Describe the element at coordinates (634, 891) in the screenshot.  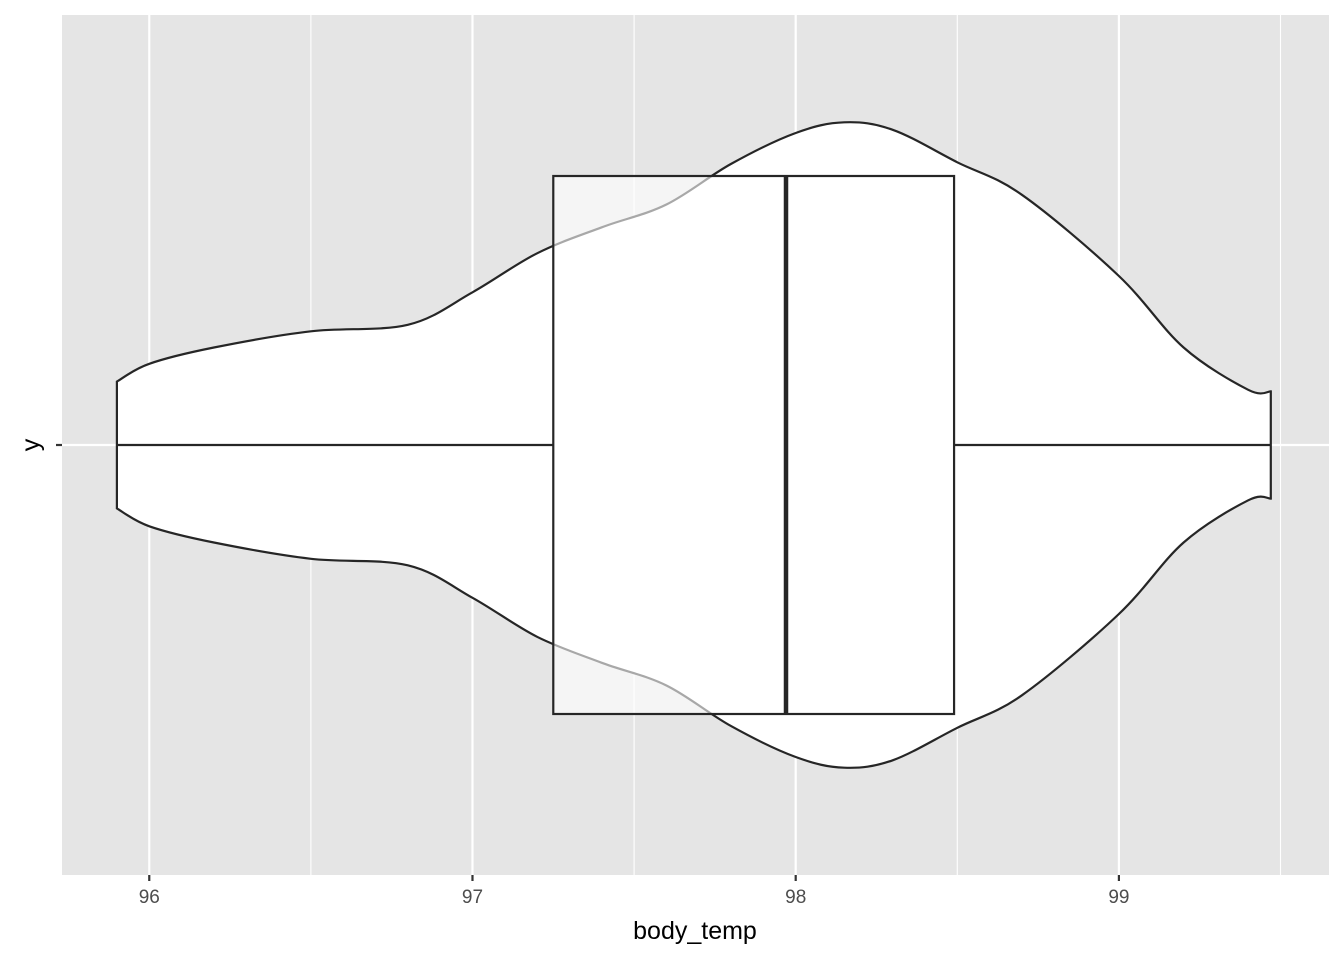
I see `x-axis-ticks: 96 97 98 99` at that location.